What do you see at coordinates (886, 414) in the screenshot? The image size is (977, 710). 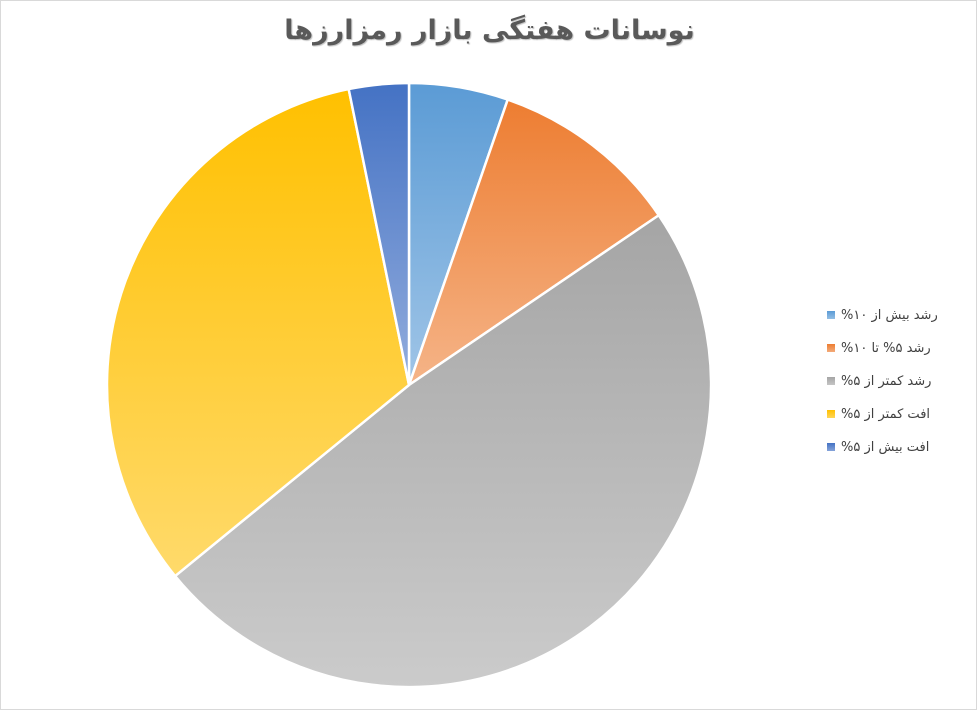 I see `legend-label-4: افت کمتر از ۵%` at bounding box center [886, 414].